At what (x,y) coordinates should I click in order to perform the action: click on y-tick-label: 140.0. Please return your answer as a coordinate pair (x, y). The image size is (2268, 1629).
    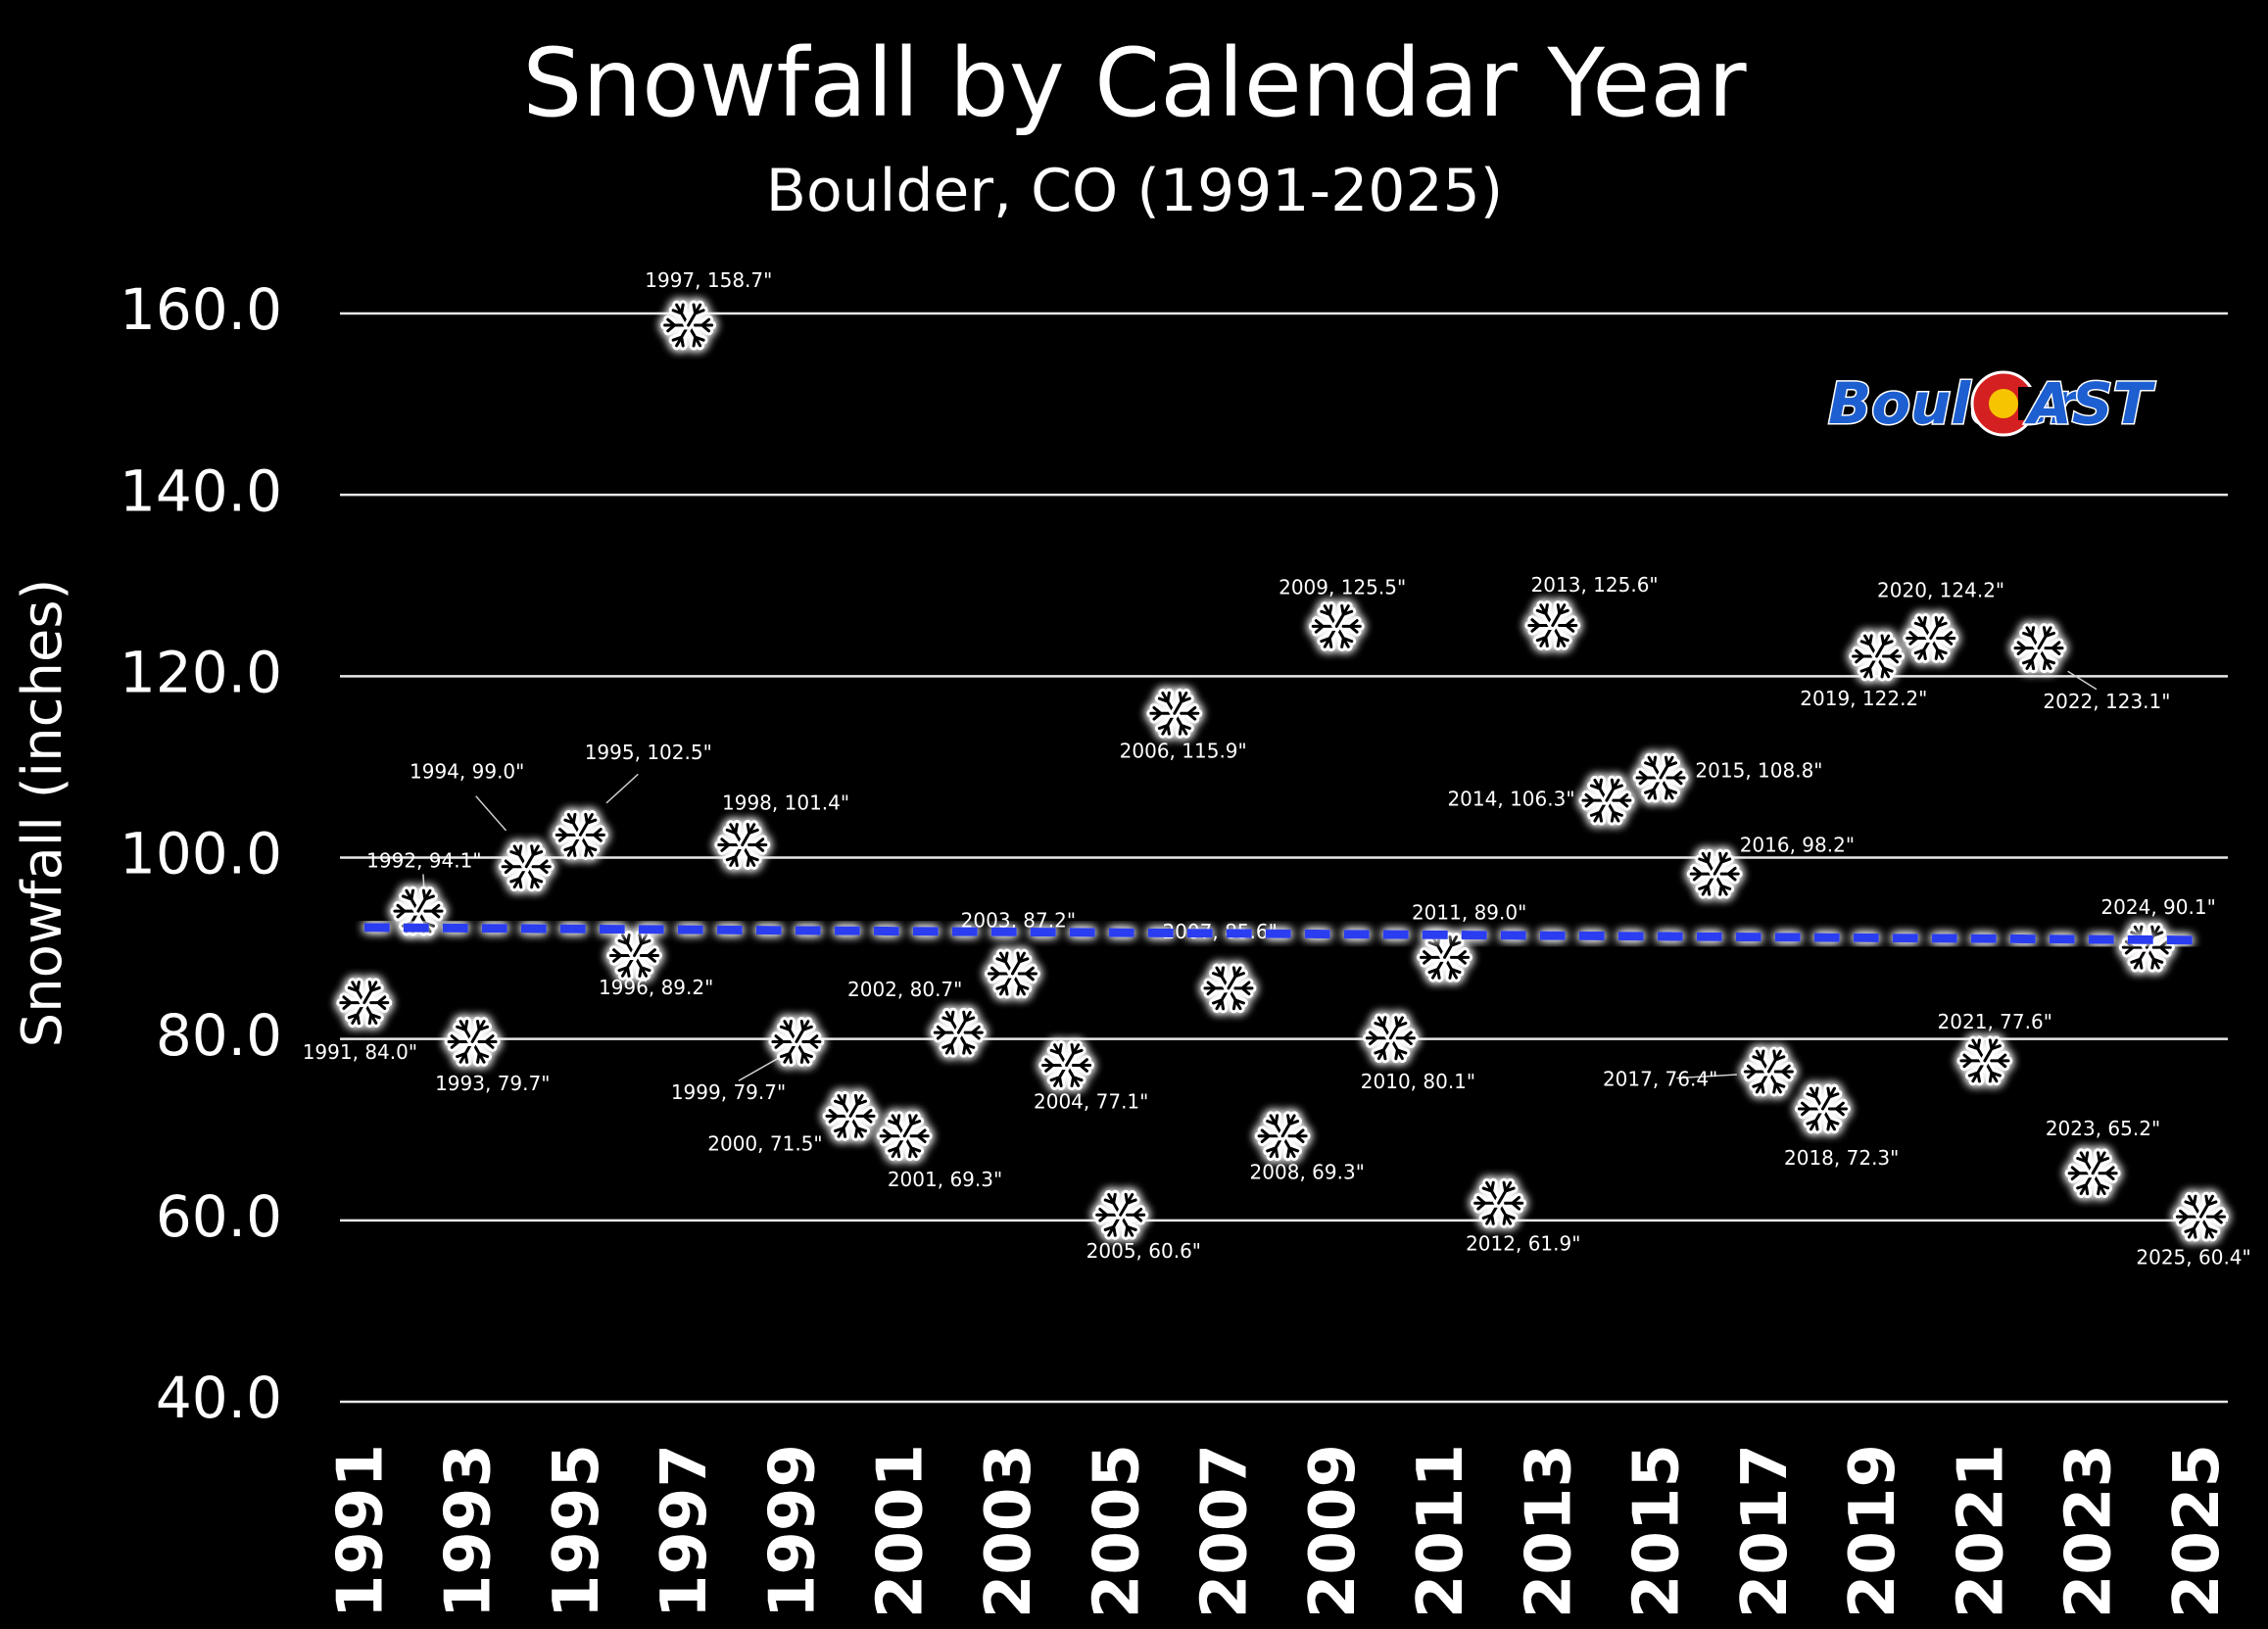
    Looking at the image, I should click on (201, 490).